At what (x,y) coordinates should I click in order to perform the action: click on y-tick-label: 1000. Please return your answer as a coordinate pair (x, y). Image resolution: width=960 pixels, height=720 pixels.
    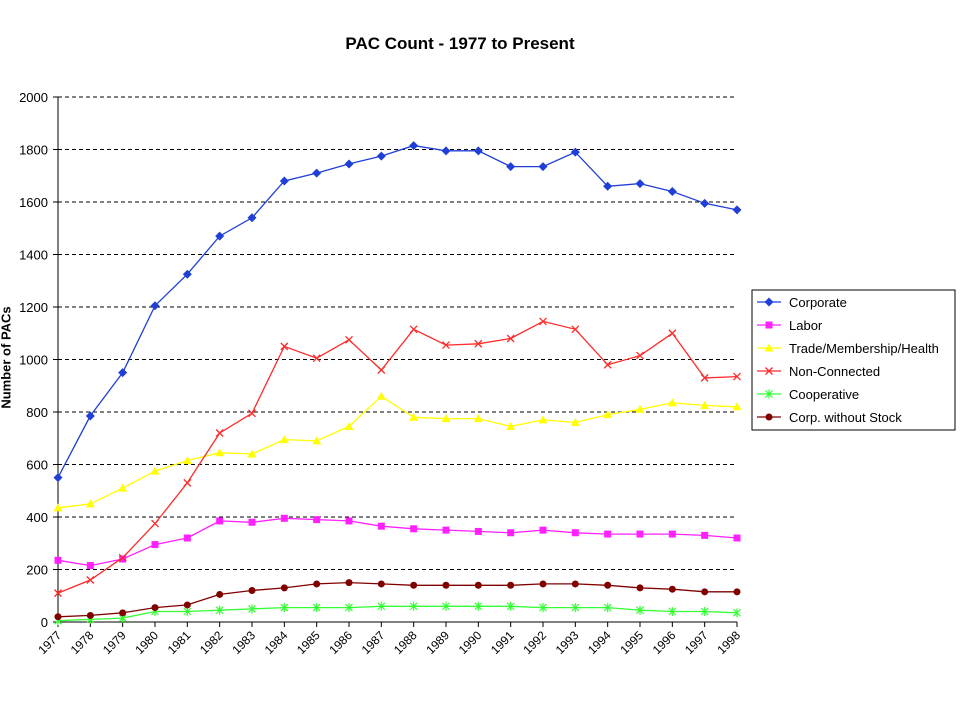
    Looking at the image, I should click on (33, 360).